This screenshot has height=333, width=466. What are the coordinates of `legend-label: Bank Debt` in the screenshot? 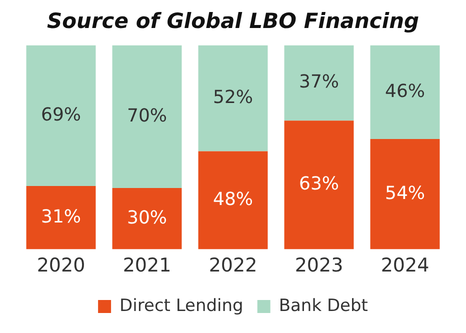 It's located at (323, 306).